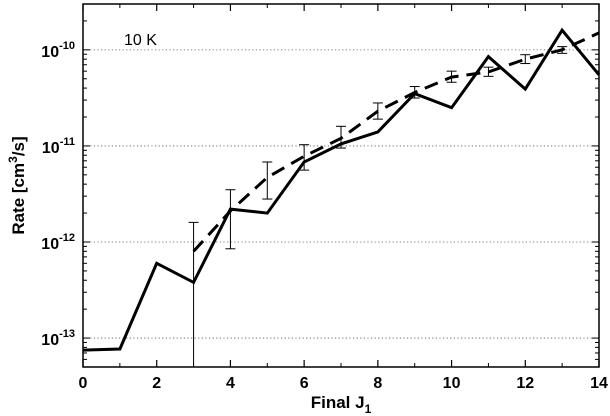 This screenshot has width=610, height=416. I want to click on y-tick-label: 10-12, so click(58, 242).